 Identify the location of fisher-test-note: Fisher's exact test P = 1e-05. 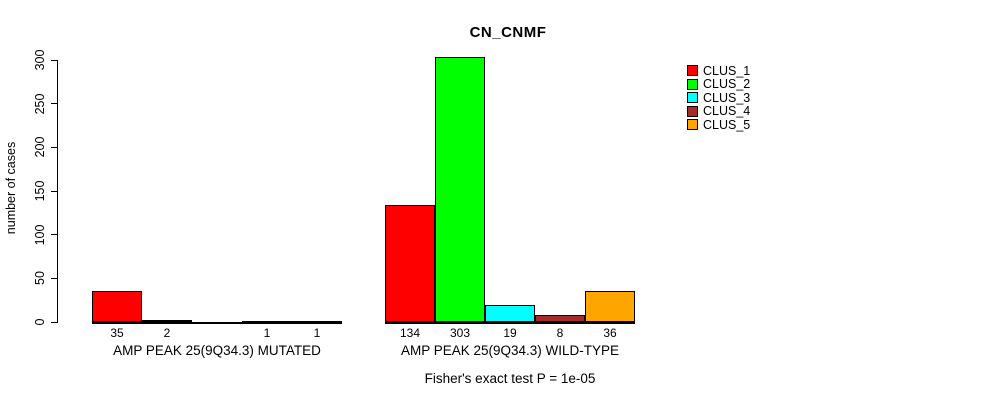
(510, 378).